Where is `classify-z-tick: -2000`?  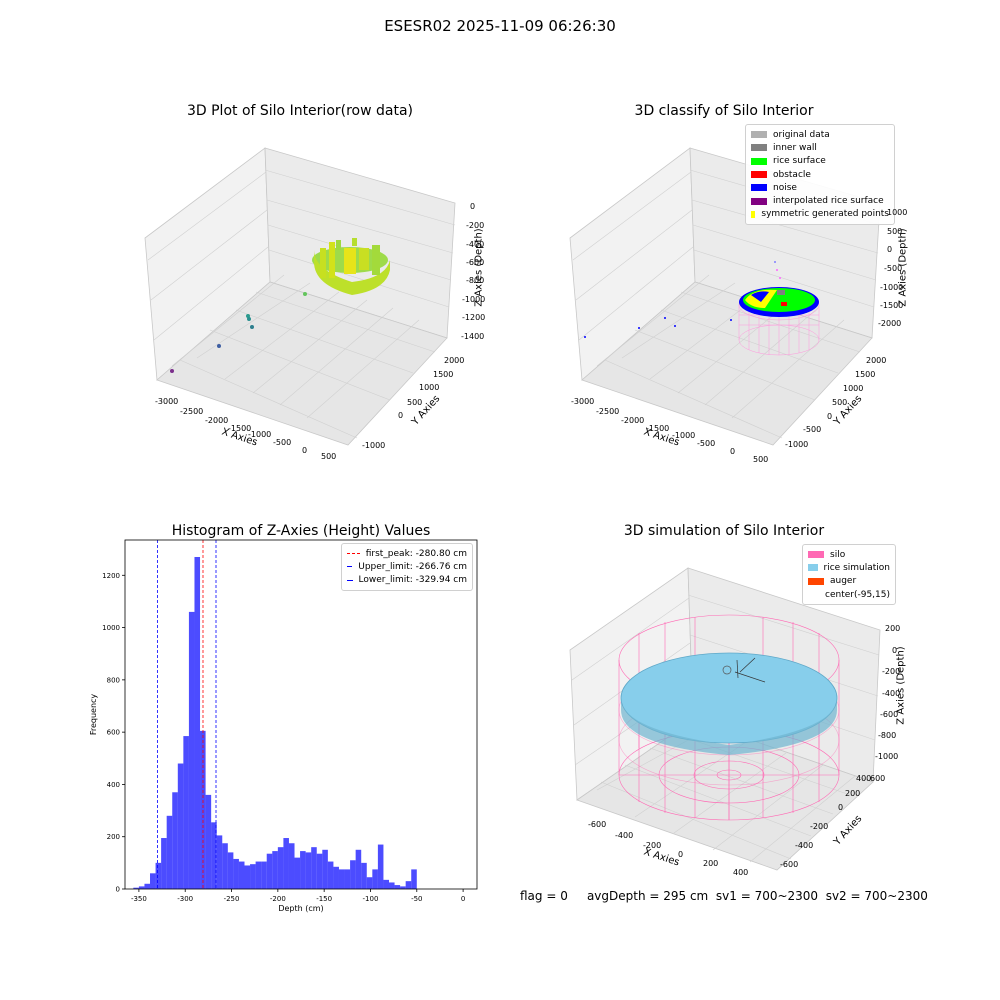
classify-z-tick: -2000 is located at coordinates (890, 323).